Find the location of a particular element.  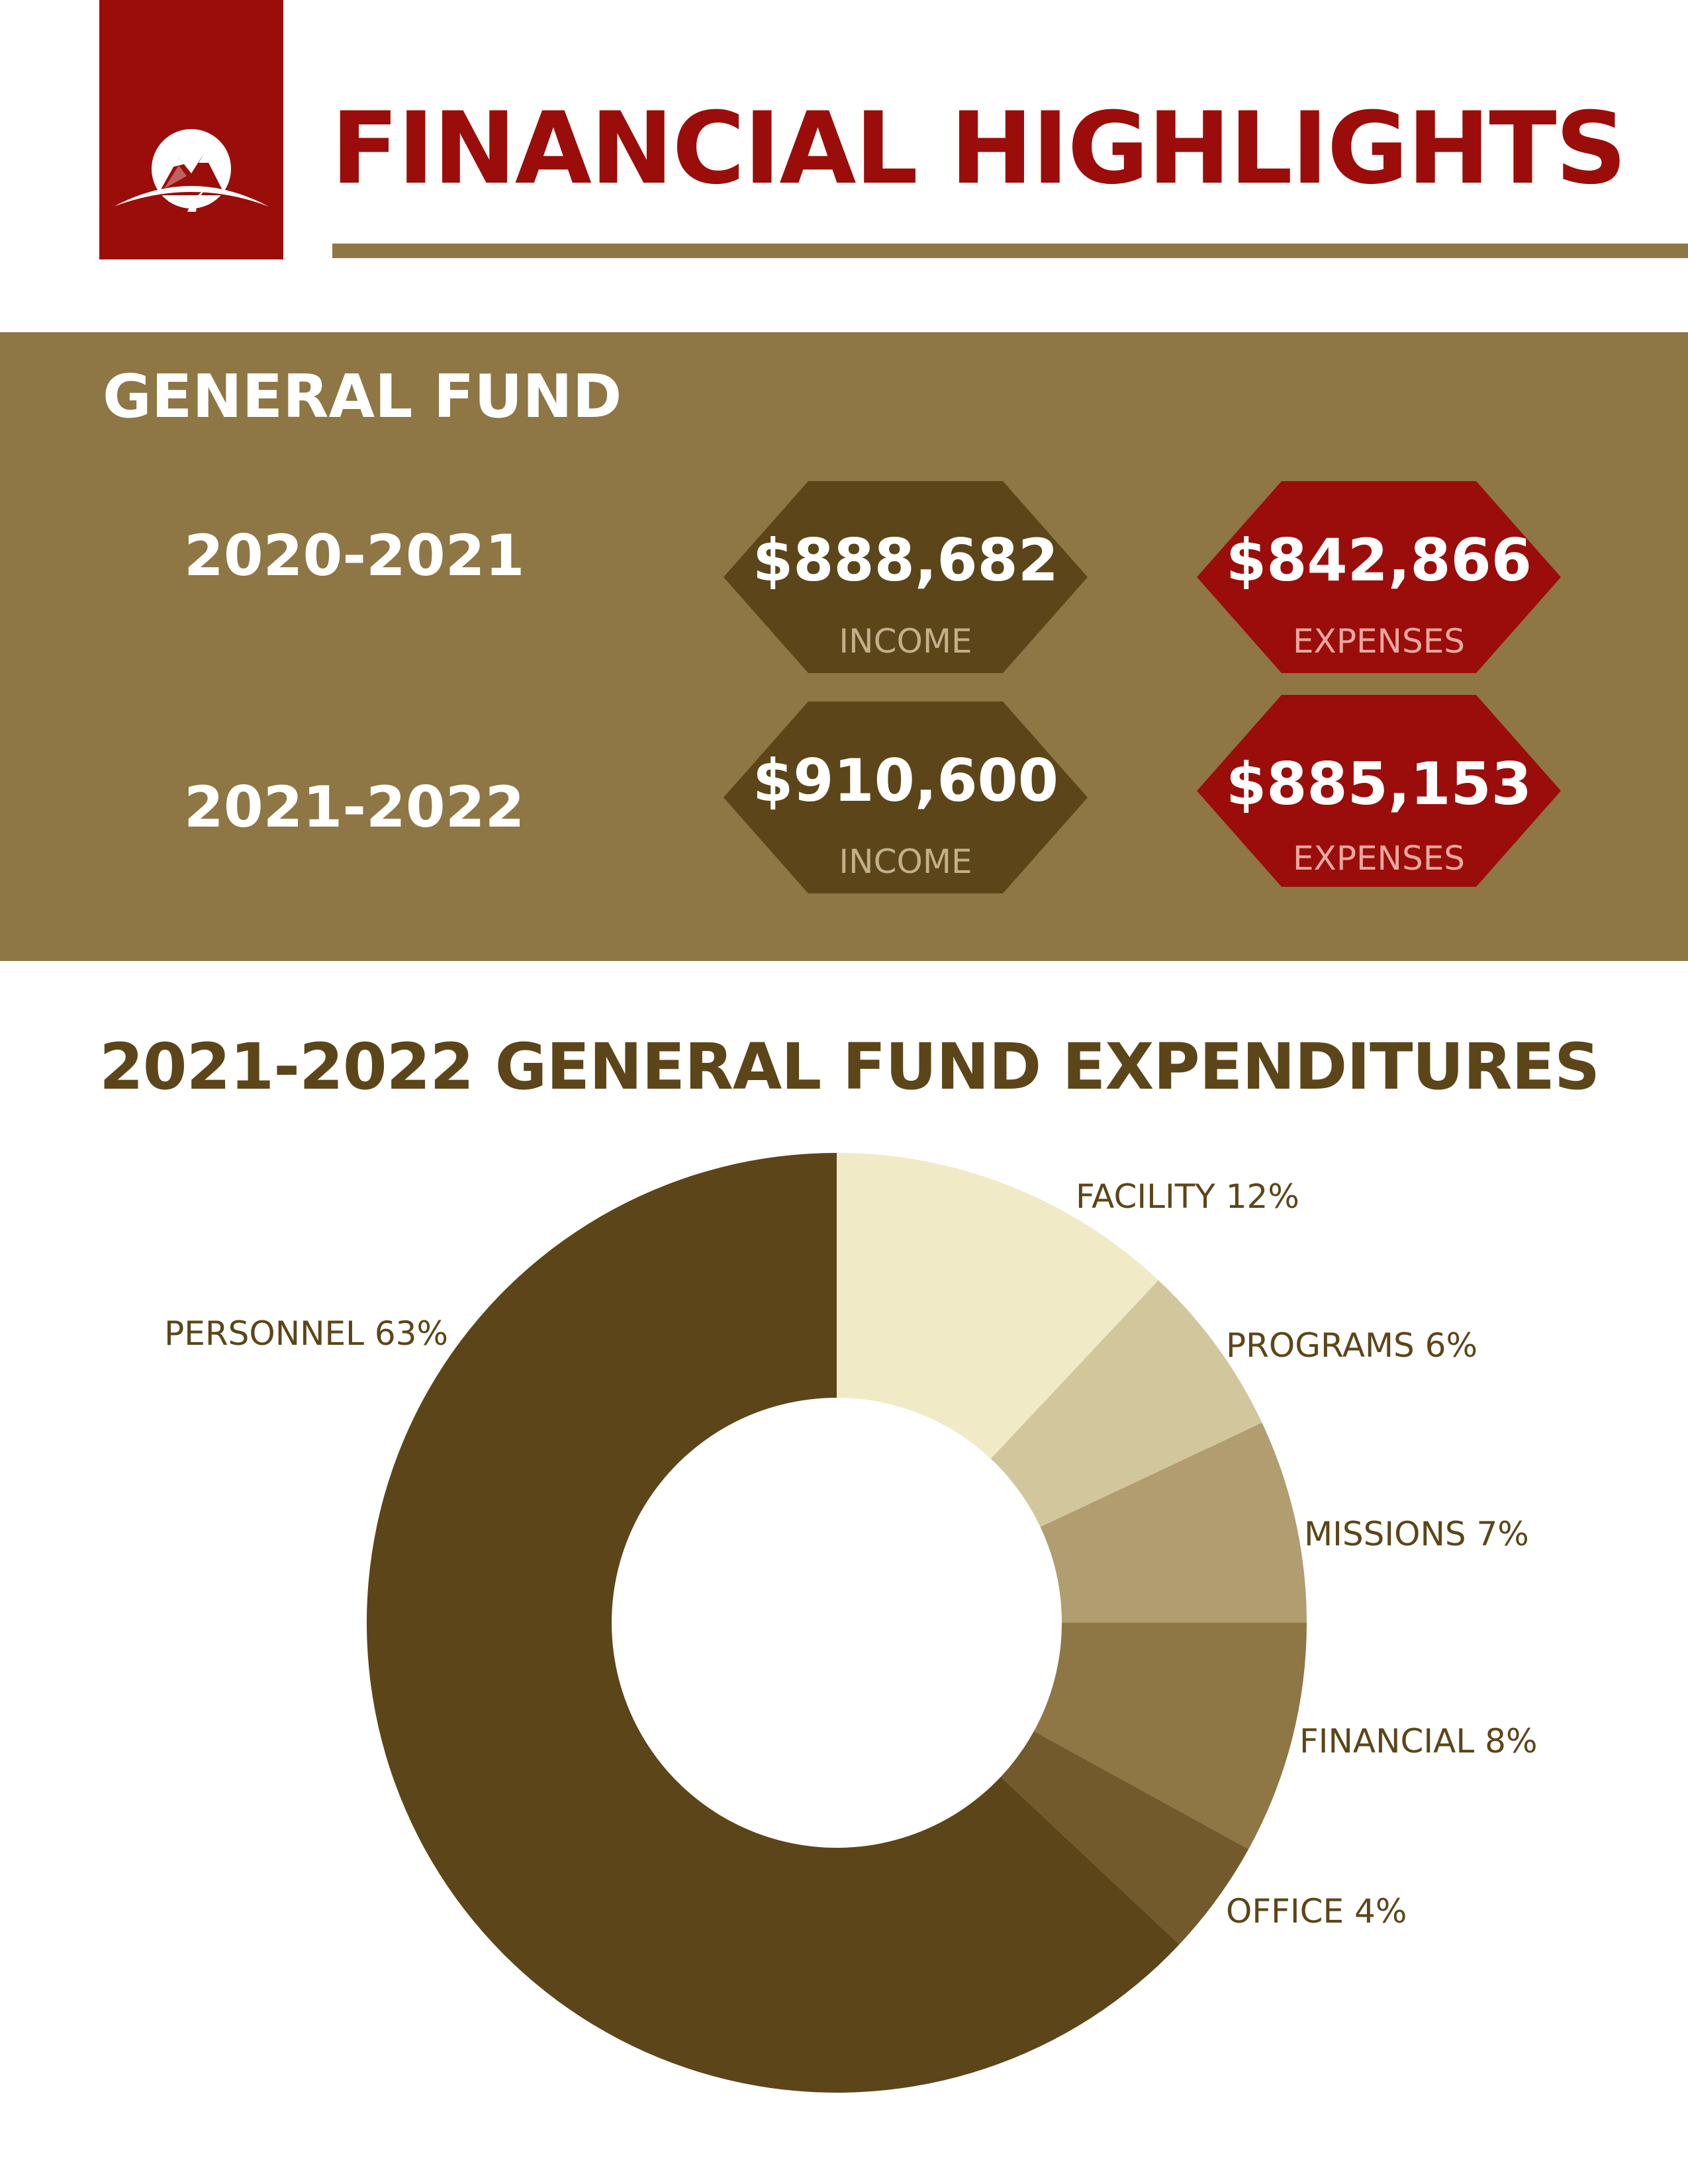

year-label-2021-2022: 2021-2022 is located at coordinates (354, 808).